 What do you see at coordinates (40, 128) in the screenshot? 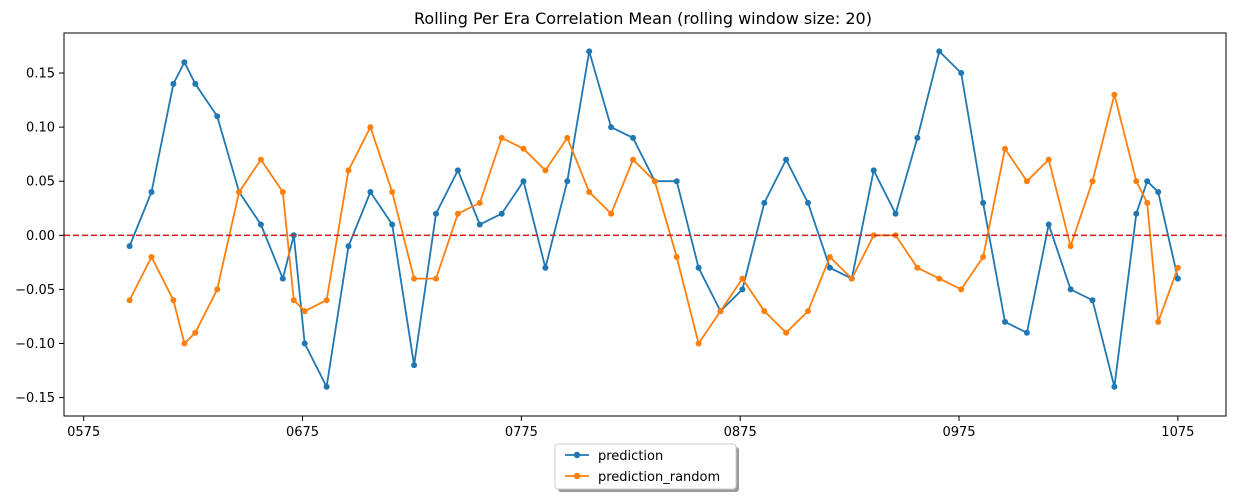
I see `y-tick-label: 0.10` at bounding box center [40, 128].